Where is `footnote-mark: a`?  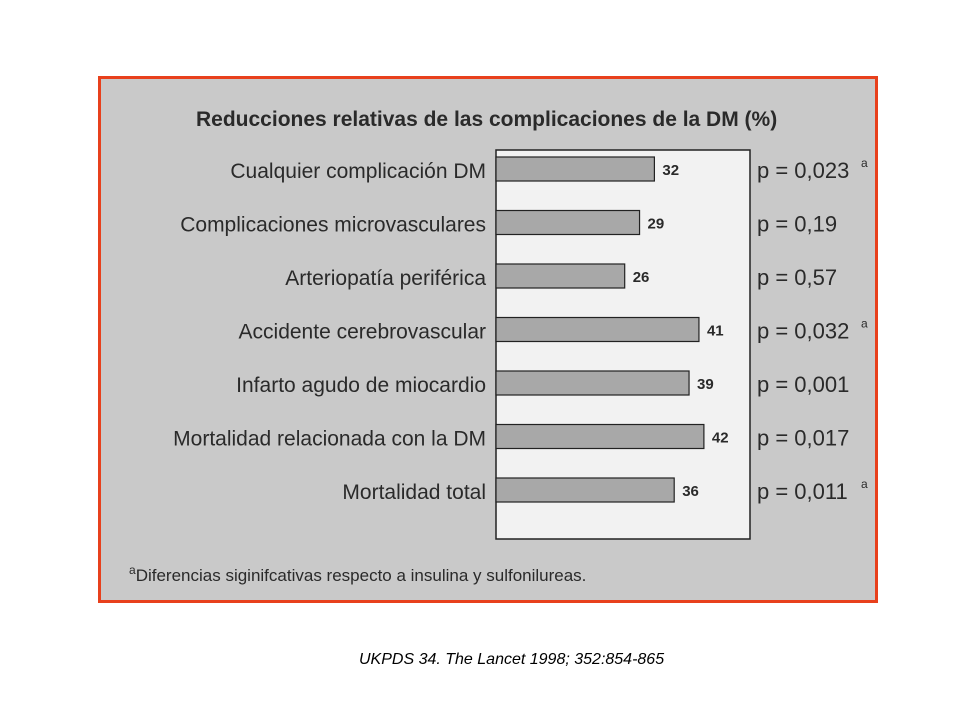
footnote-mark: a is located at coordinates (132, 570).